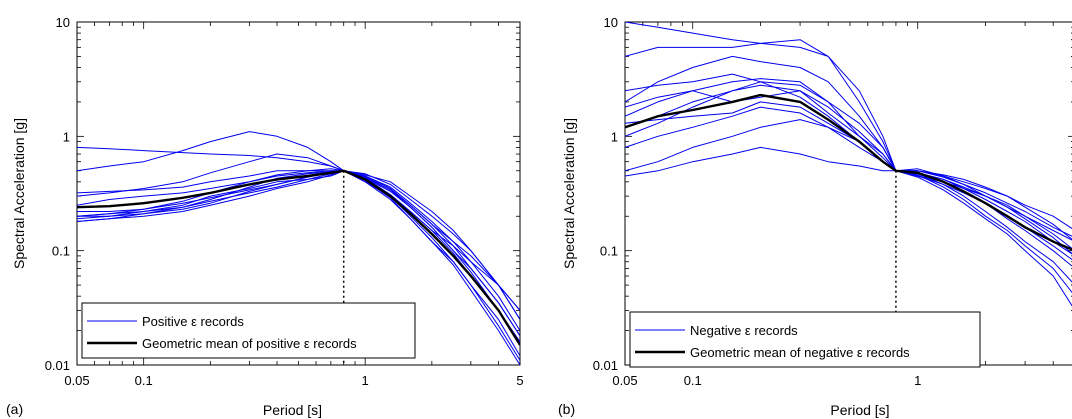 This screenshot has height=419, width=1072. I want to click on legend-records-label: Negative ε records, so click(744, 330).